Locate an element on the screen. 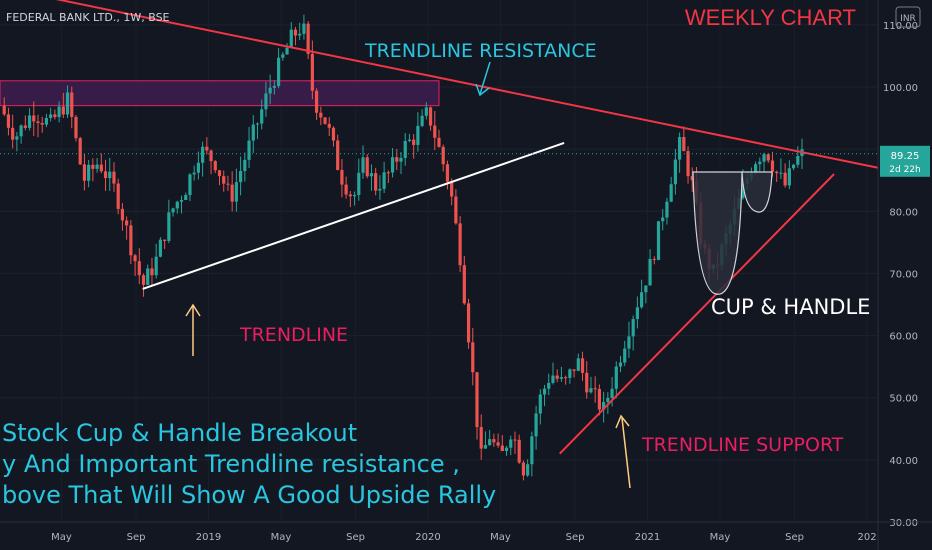  currency-badge is located at coordinates (908, 17).